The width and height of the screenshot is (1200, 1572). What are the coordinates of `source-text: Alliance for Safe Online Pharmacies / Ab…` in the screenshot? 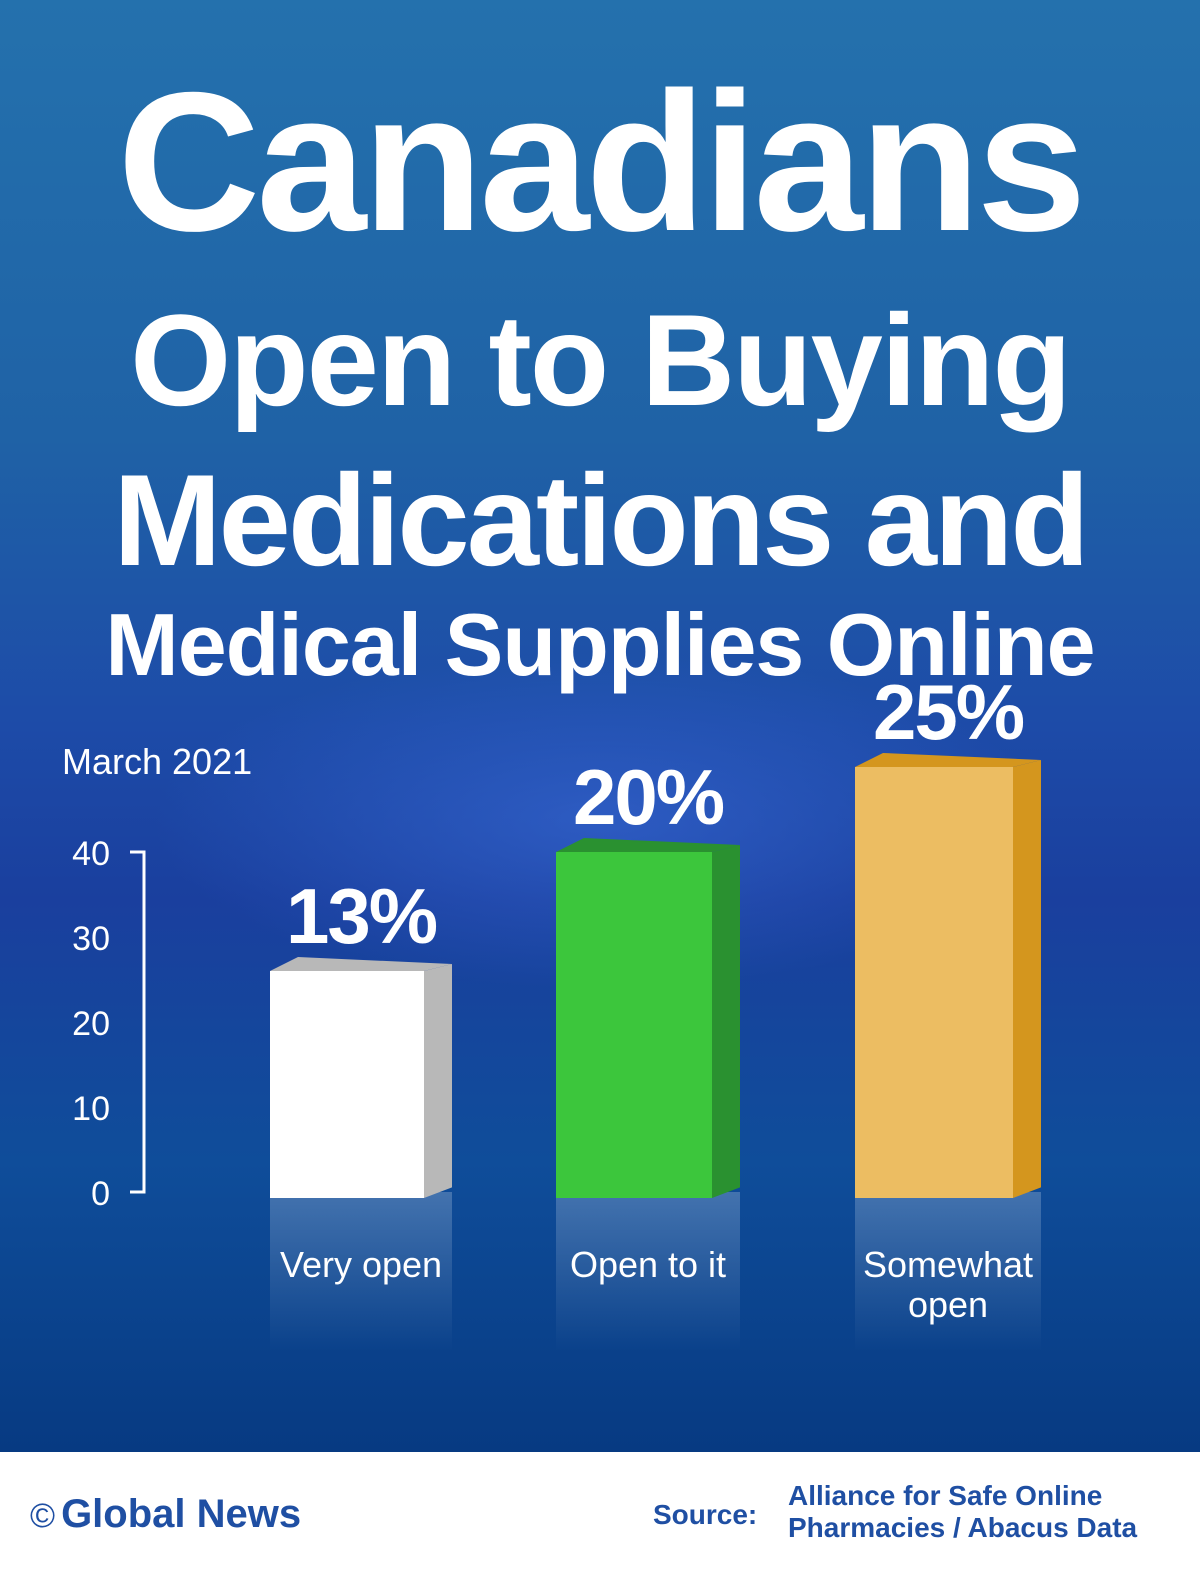 It's located at (962, 1512).